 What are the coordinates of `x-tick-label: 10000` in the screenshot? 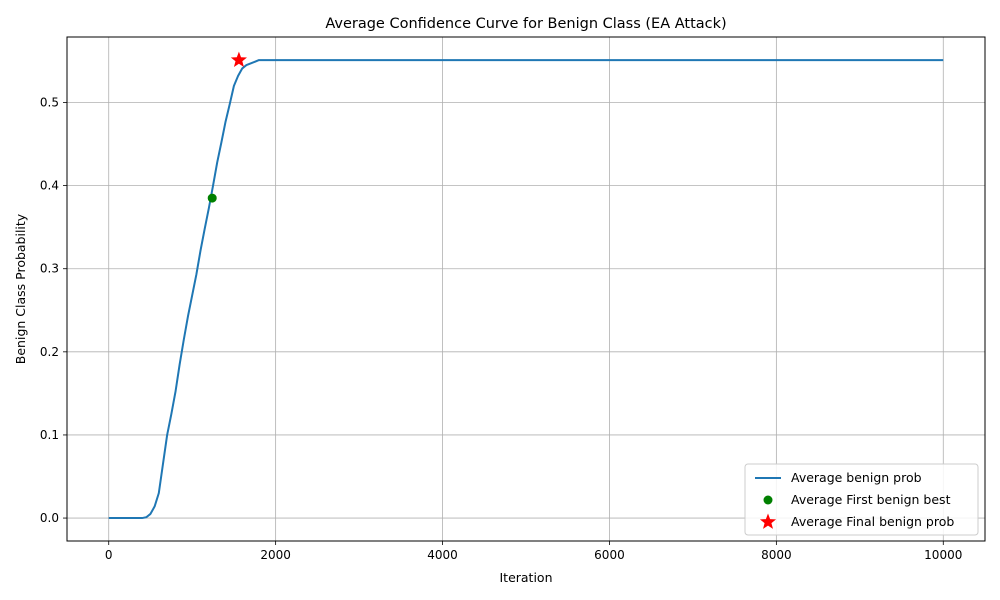 It's located at (943, 555).